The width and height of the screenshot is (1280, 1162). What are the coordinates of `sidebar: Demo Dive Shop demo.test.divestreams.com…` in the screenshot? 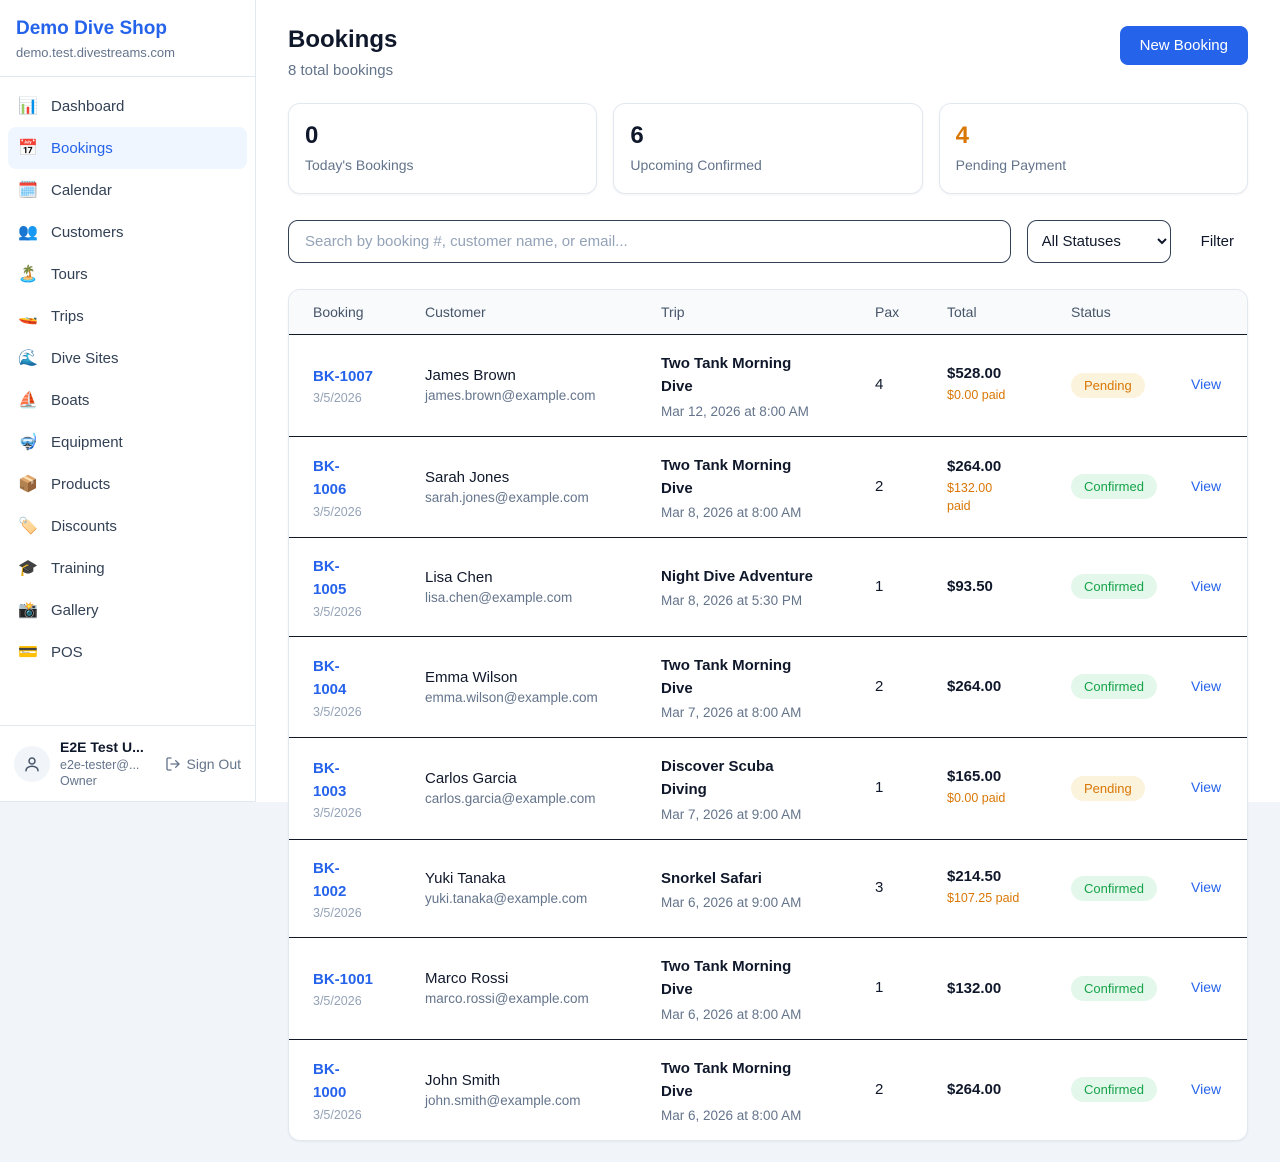 It's located at (128, 401).